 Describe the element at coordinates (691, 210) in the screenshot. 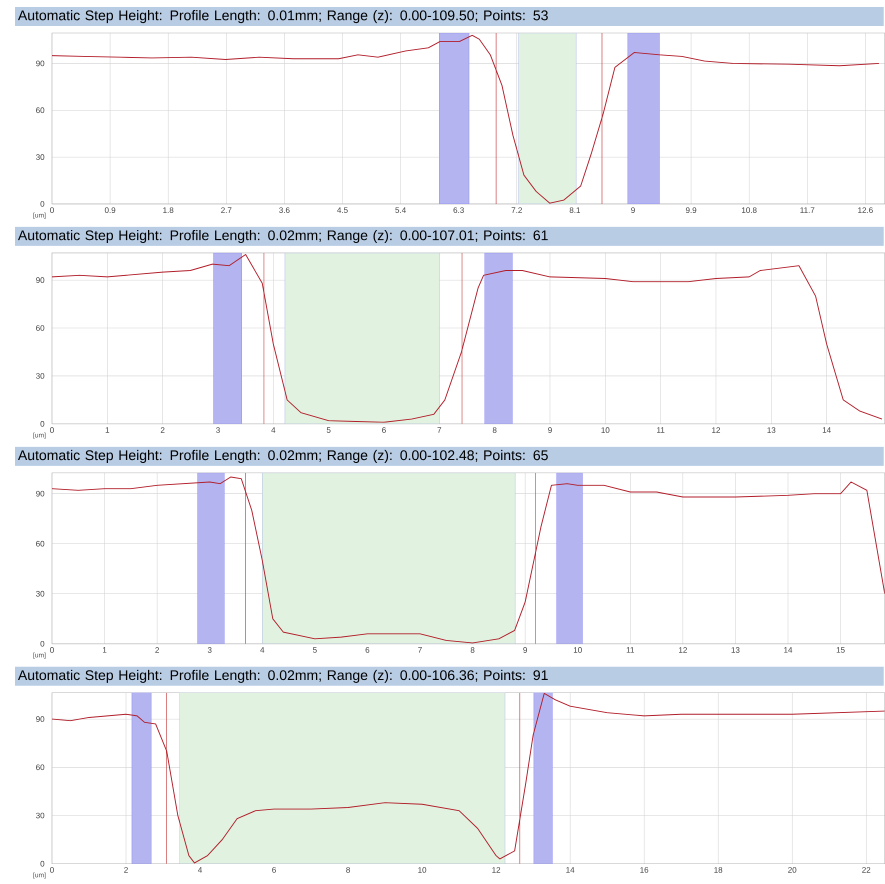

I see `x-tick-label: 9.9` at that location.